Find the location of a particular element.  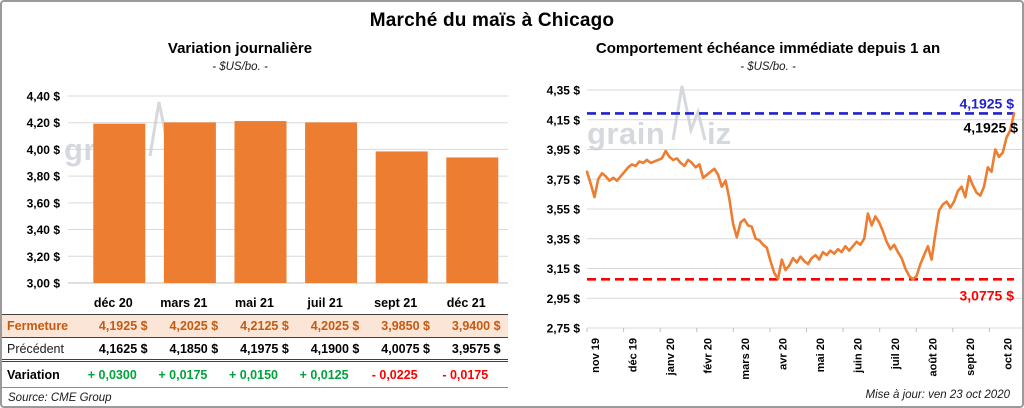

x-axis-month-label: mars 20 is located at coordinates (746, 359).